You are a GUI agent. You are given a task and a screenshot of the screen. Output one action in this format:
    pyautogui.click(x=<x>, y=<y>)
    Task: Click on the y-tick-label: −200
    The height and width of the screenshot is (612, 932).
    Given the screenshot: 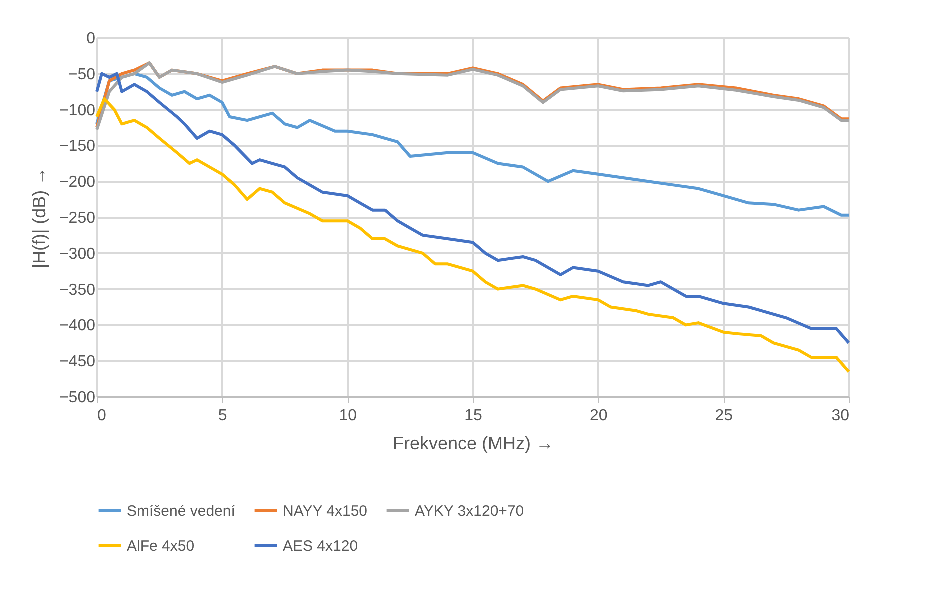 What is the action you would take?
    pyautogui.click(x=77, y=183)
    